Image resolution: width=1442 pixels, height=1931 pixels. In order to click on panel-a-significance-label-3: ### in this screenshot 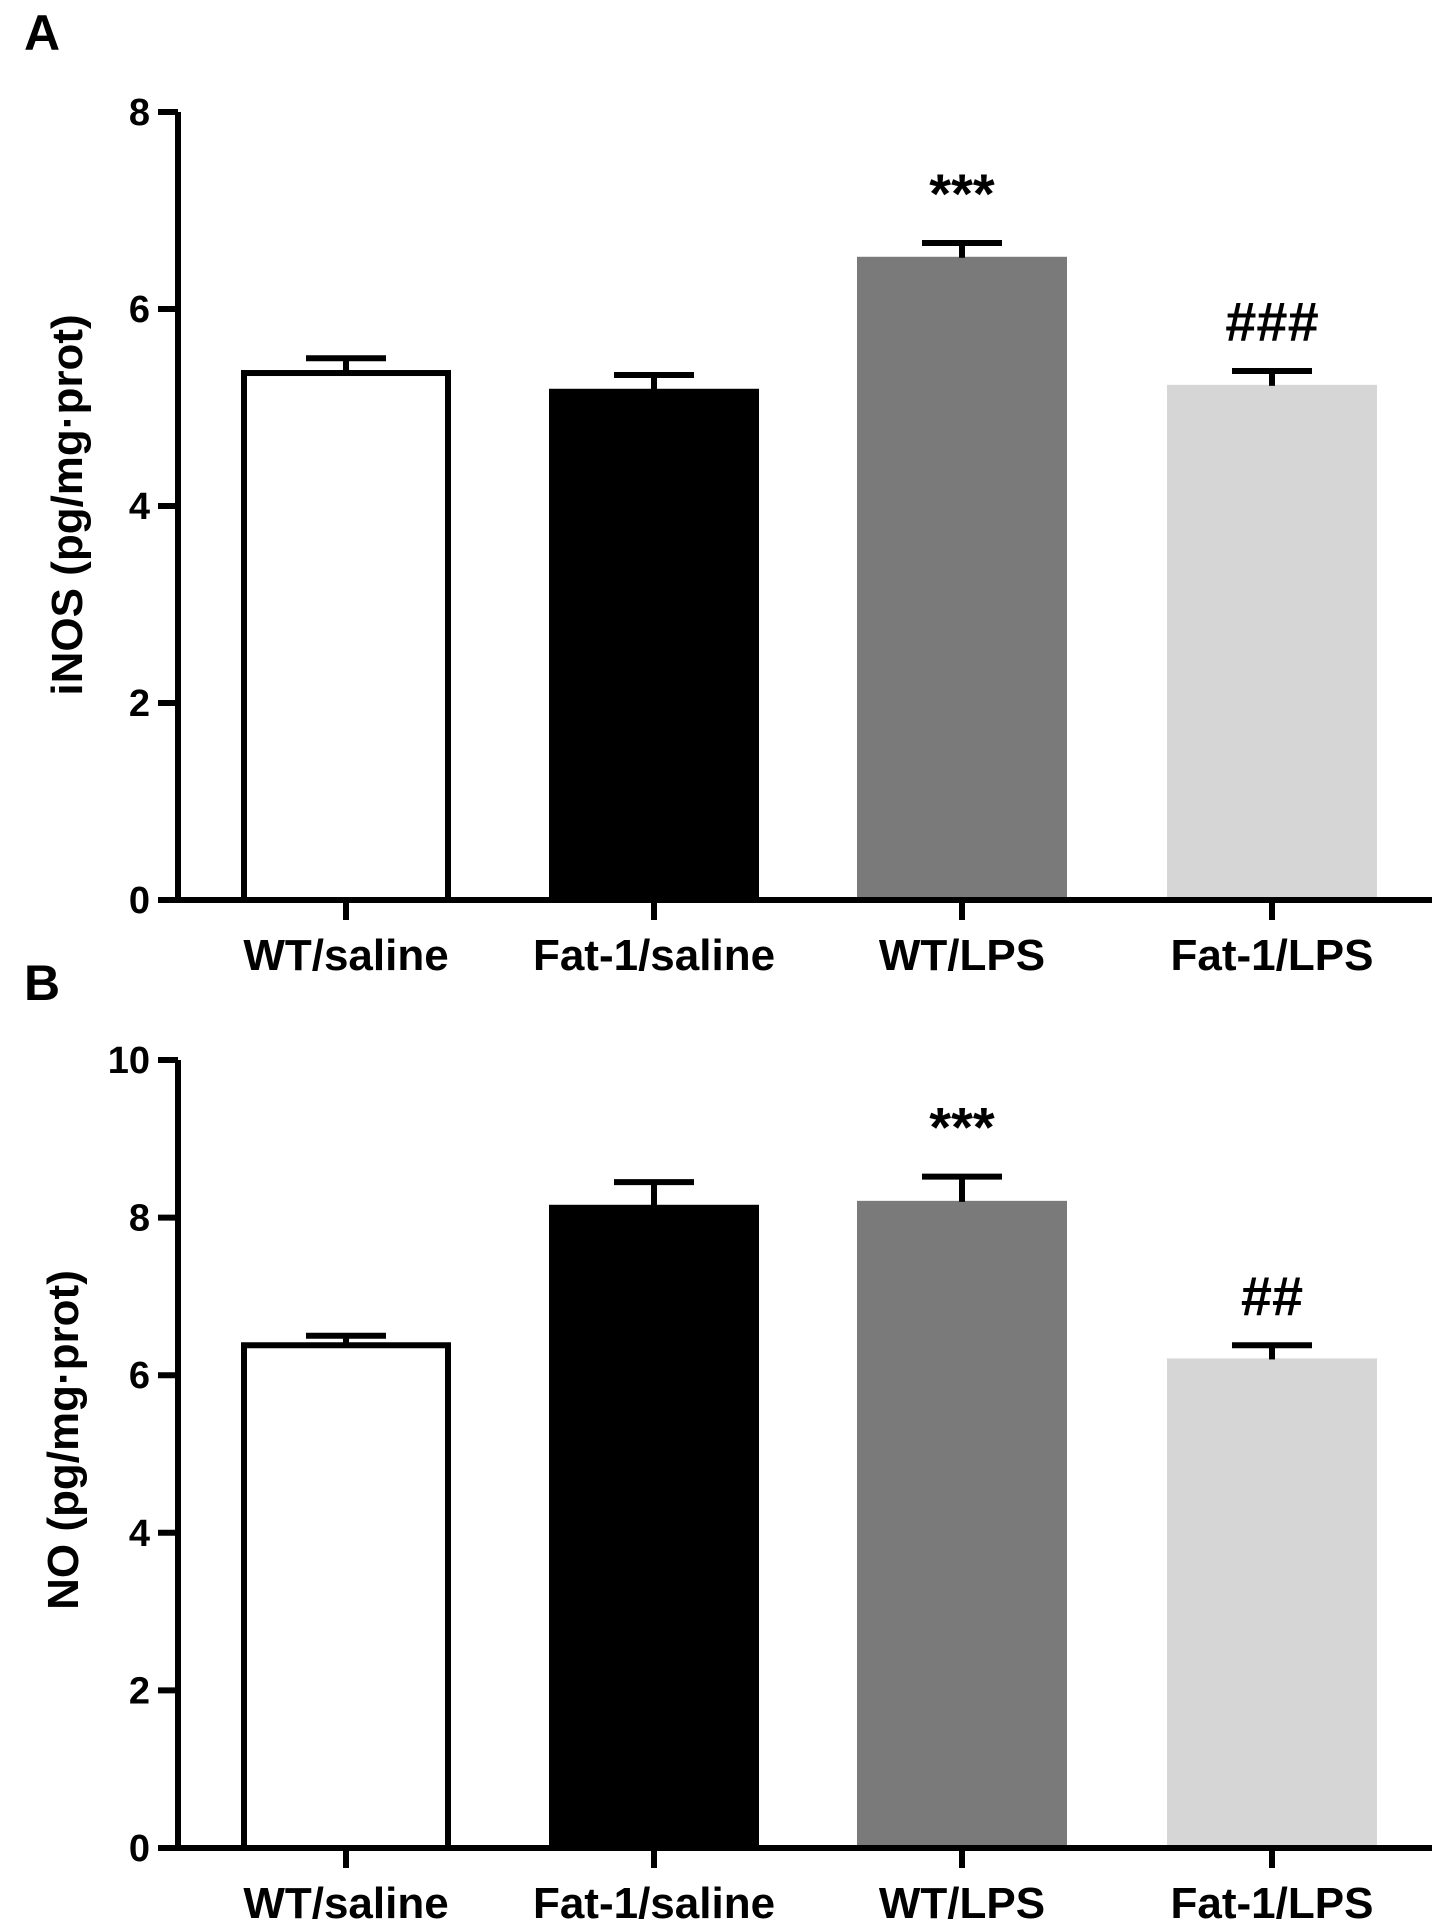, I will do `click(1271, 321)`.